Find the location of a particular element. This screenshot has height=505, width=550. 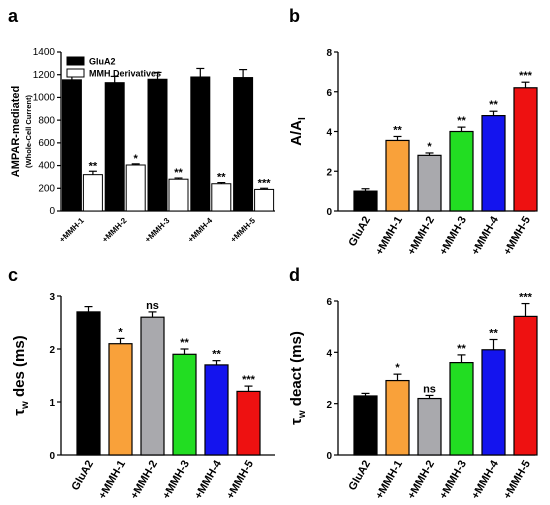

panel-c-ytick-label: 2 is located at coordinates (52, 350).